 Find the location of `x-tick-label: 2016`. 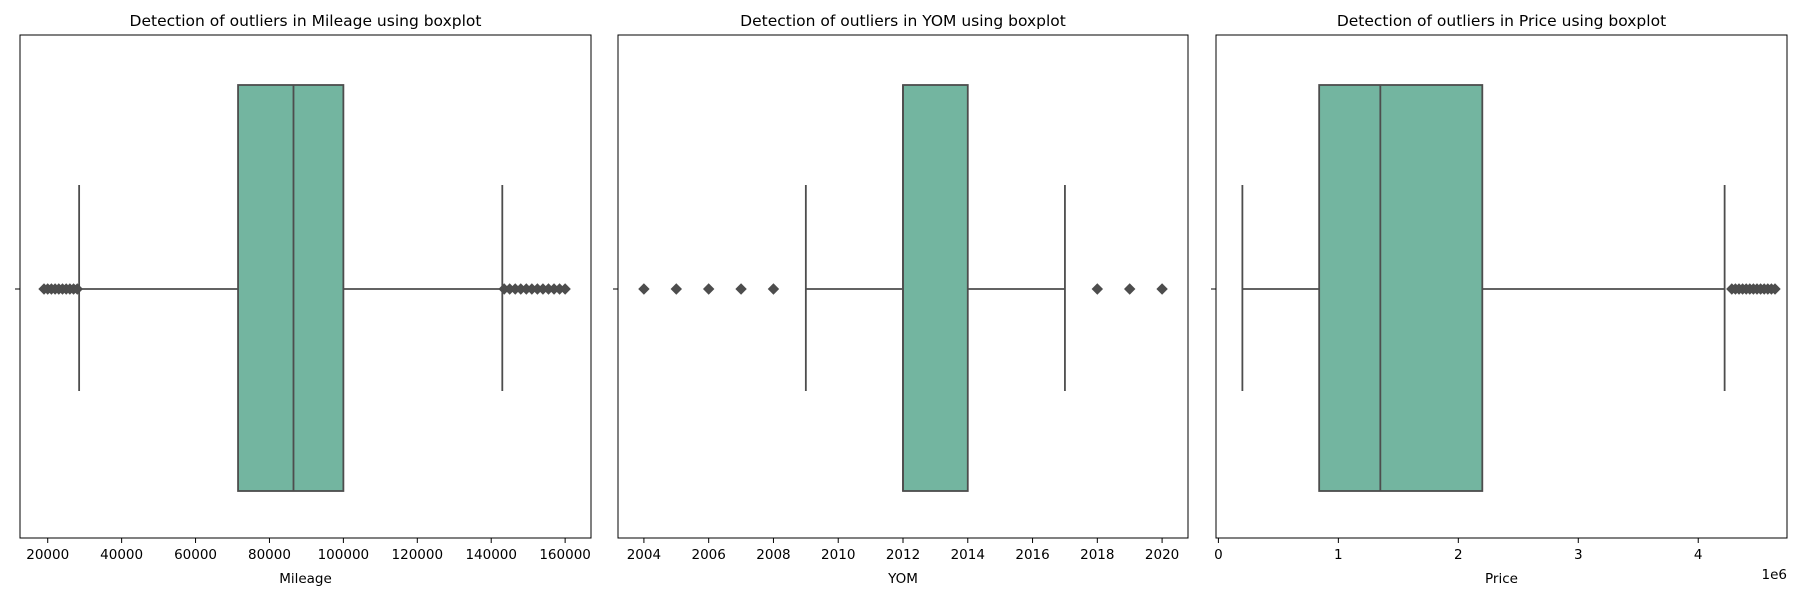

x-tick-label: 2016 is located at coordinates (1032, 555).